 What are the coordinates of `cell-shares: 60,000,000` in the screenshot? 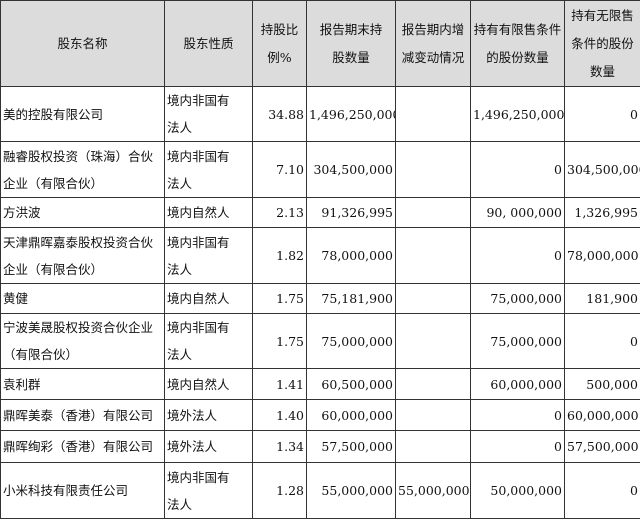 It's located at (351, 415).